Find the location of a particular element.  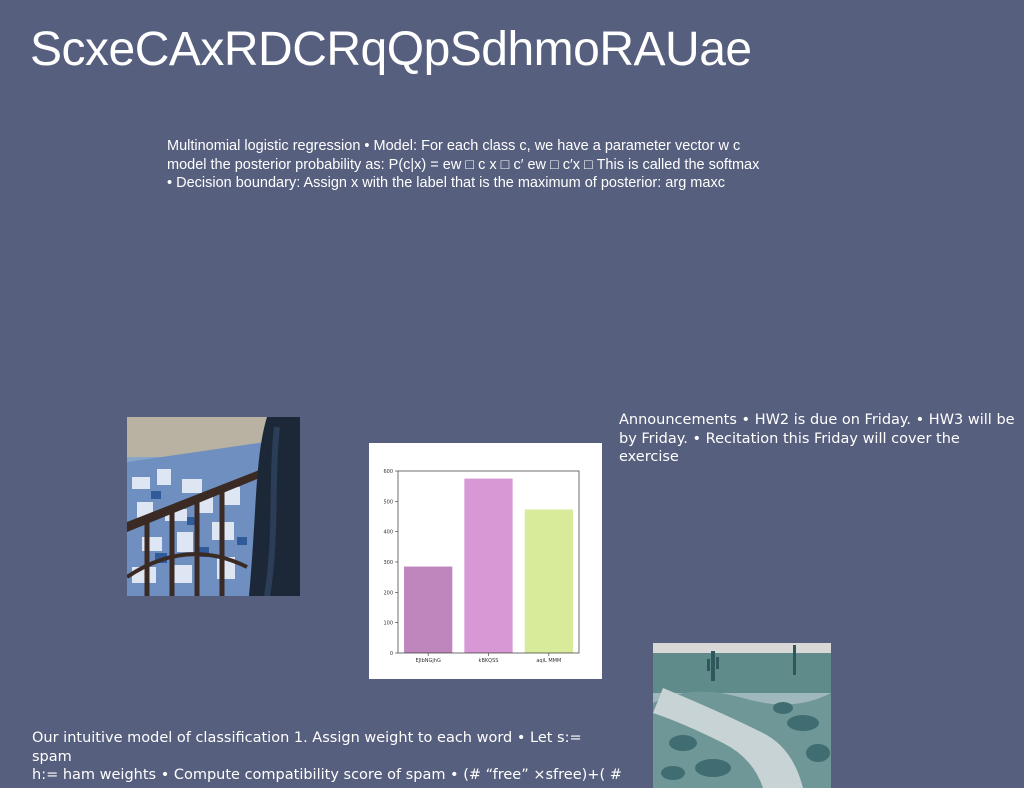

x-tick-label: aqiL MMM is located at coordinates (548, 661).